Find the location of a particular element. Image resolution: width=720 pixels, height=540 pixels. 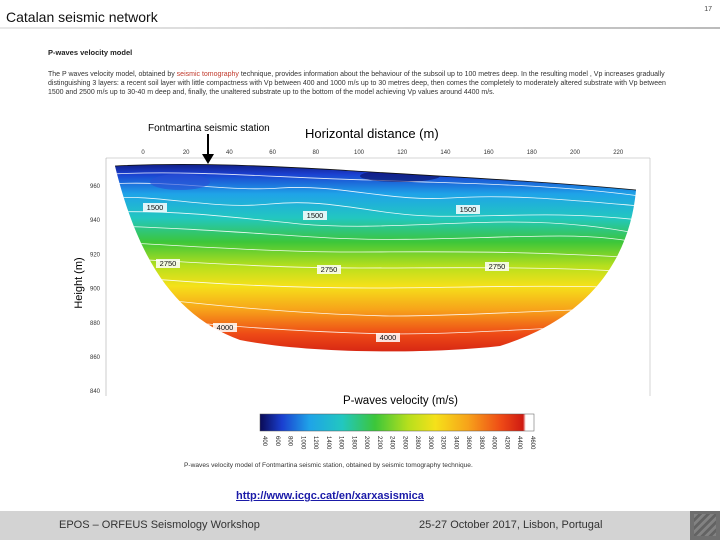

document-heading: P-waves velocity model is located at coordinates (90, 52).